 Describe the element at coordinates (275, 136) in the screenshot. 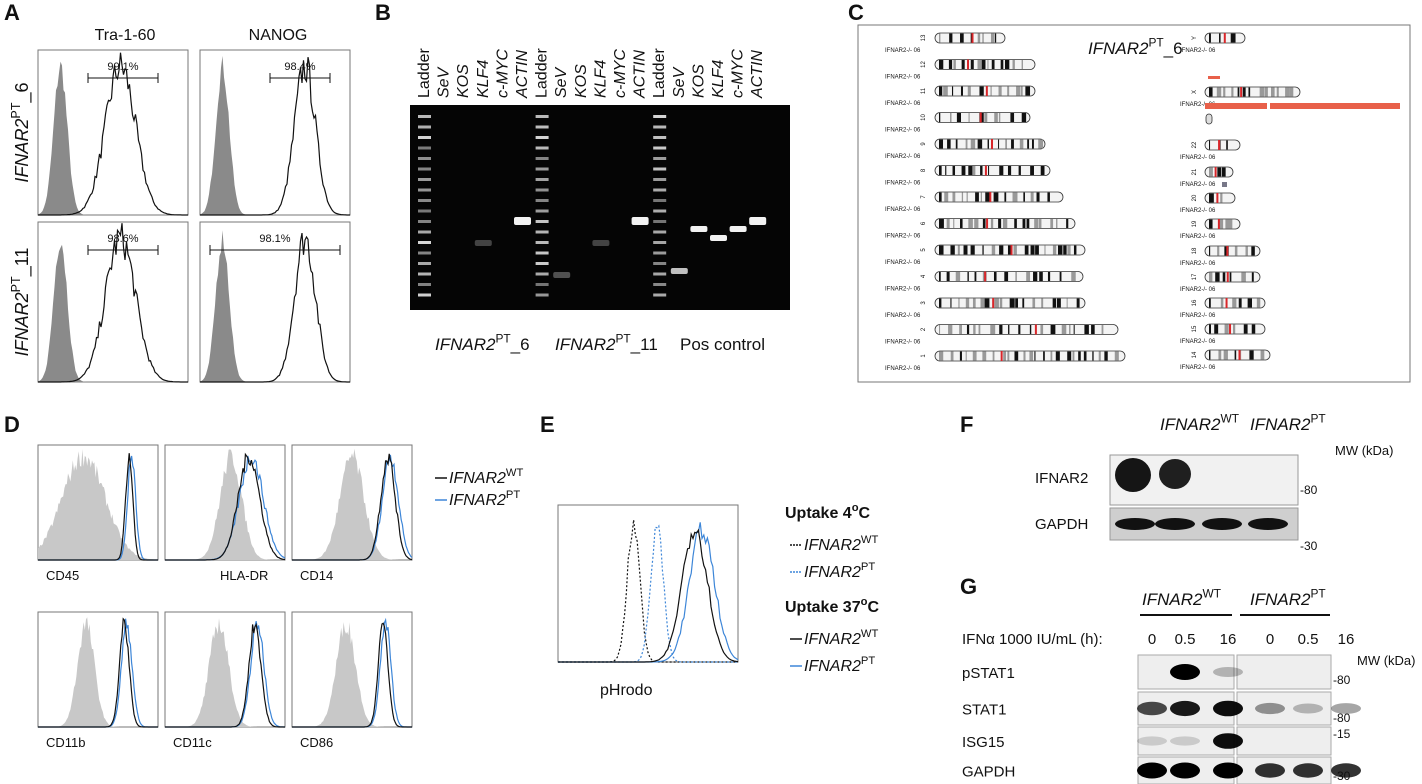

I see `sample-histogram` at that location.